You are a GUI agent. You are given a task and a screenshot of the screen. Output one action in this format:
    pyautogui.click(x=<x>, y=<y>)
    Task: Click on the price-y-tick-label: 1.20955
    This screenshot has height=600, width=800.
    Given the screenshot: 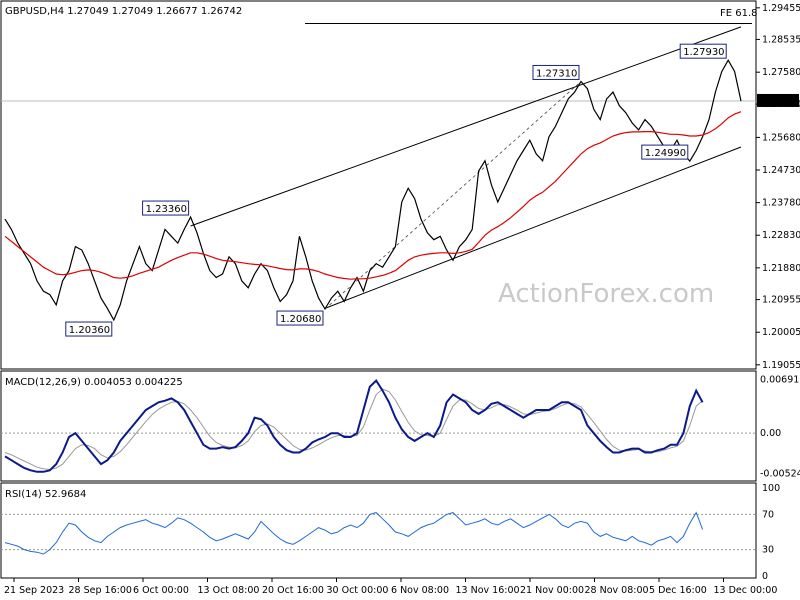 What is the action you would take?
    pyautogui.click(x=781, y=300)
    